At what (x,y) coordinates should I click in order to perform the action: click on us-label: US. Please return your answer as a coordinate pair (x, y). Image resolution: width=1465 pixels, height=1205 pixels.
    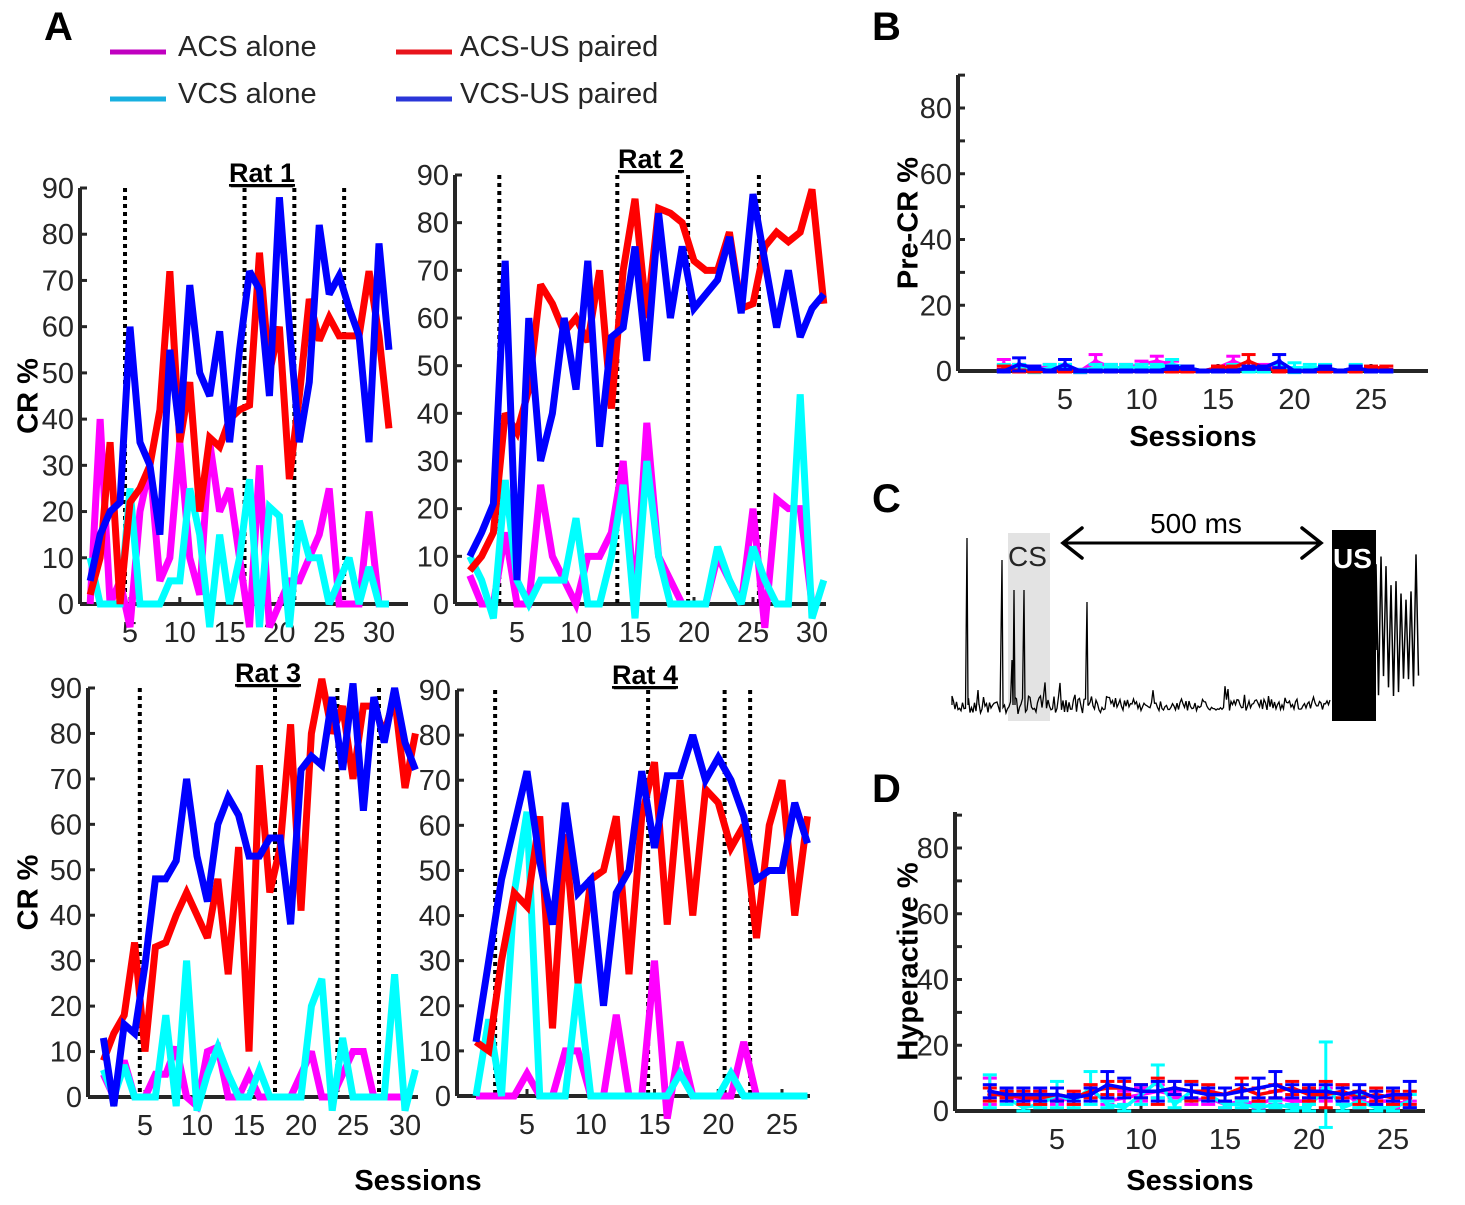
    Looking at the image, I should click on (1352, 558).